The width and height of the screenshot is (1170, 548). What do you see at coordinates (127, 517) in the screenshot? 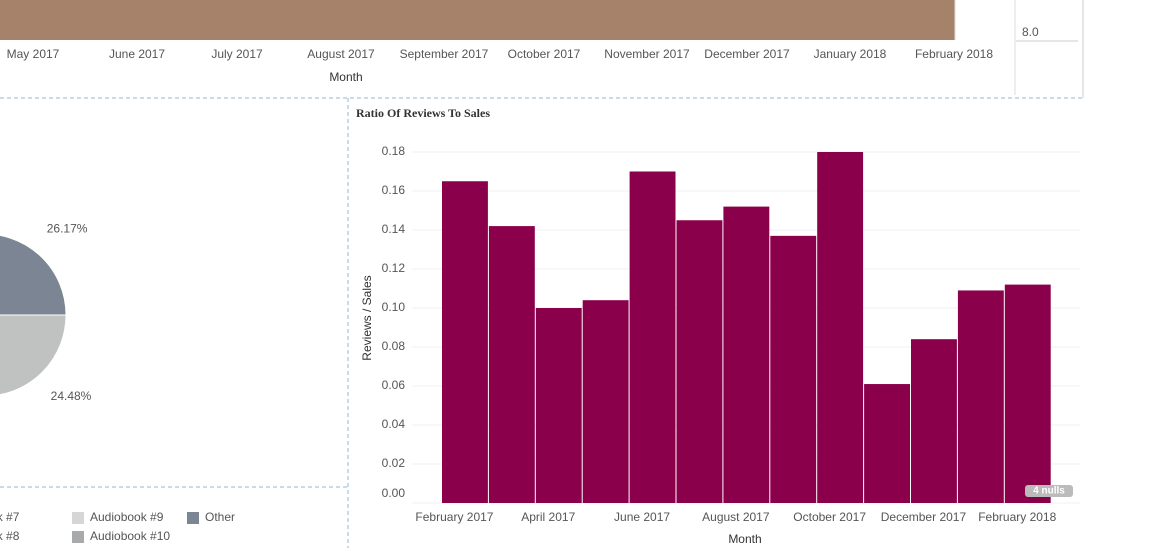
I see `legend-label: Audiobook #9` at bounding box center [127, 517].